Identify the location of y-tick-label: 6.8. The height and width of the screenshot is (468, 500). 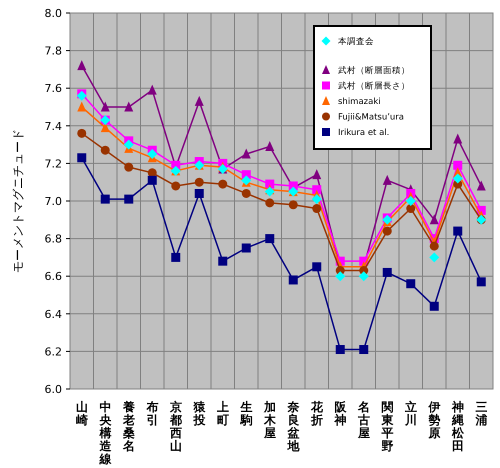
(53, 239).